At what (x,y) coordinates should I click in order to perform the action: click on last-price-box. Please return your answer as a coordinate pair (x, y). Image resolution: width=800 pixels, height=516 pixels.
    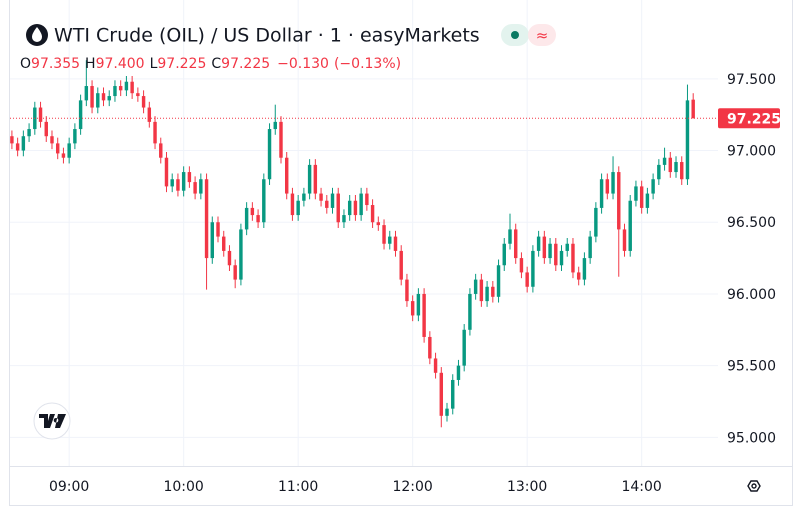
    Looking at the image, I should click on (749, 118).